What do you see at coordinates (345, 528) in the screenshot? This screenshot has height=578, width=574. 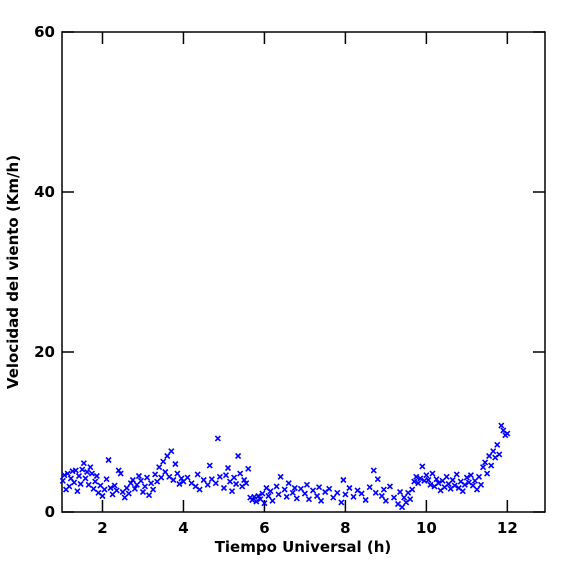 I see `x-tick-label: 8` at bounding box center [345, 528].